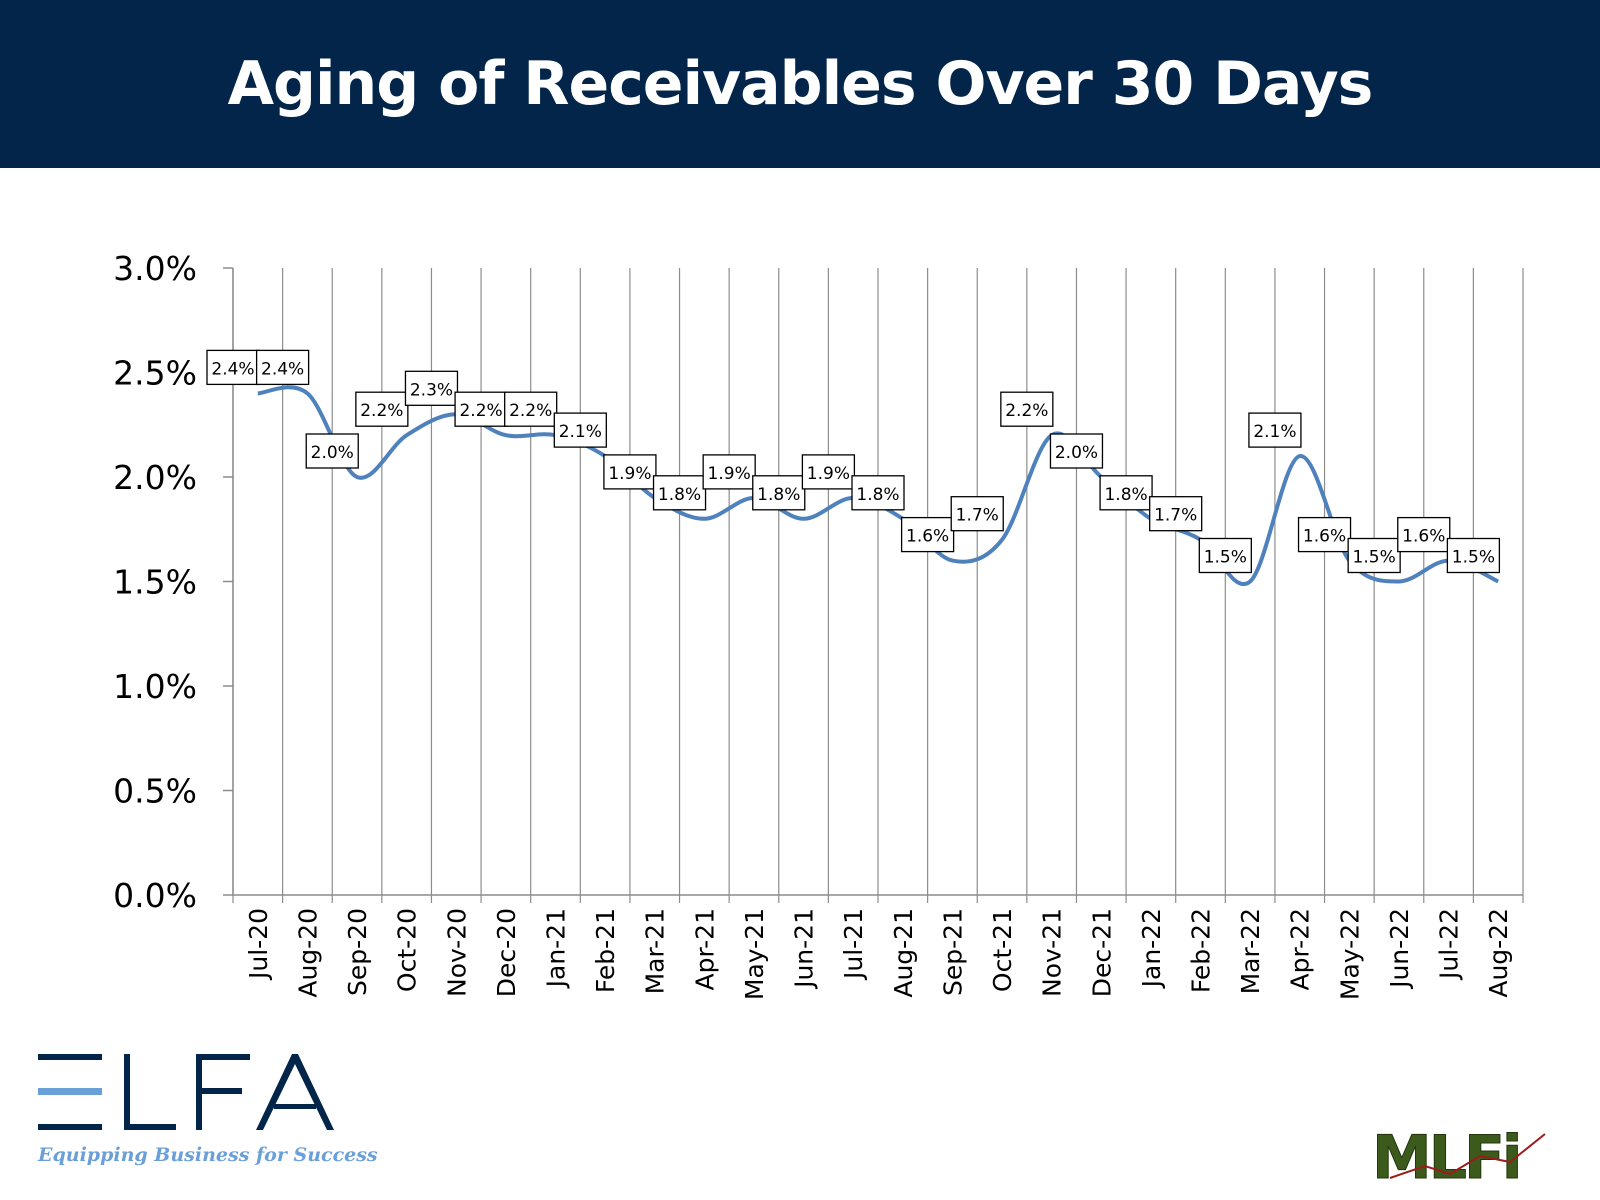 This screenshot has height=1200, width=1600. Describe the element at coordinates (258, 944) in the screenshot. I see `x-tick-label: Jul-20` at that location.